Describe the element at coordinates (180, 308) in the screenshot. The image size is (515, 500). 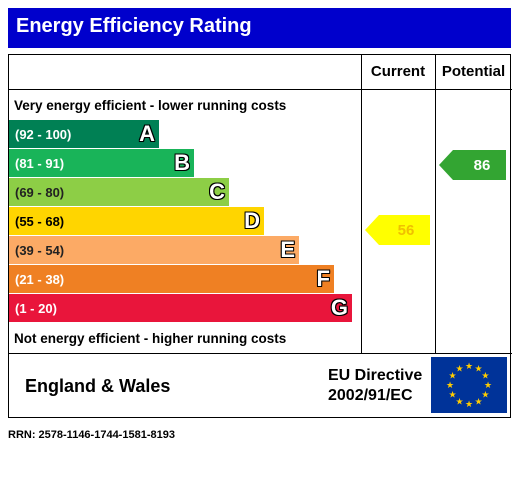
I see `rating-band-g: (1 - 20) G` at that location.